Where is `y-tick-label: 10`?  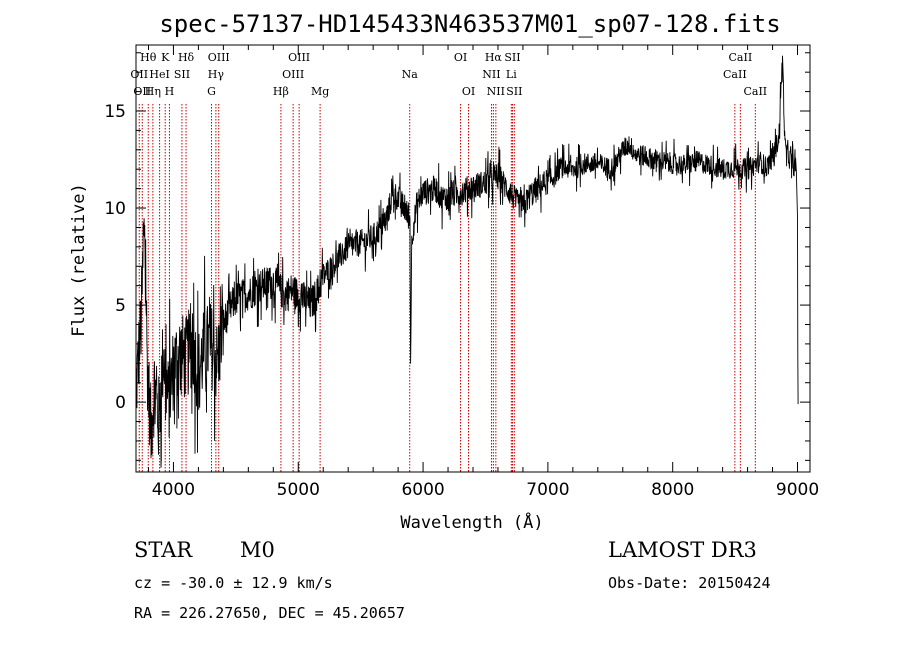
y-tick-label: 10 is located at coordinates (115, 209).